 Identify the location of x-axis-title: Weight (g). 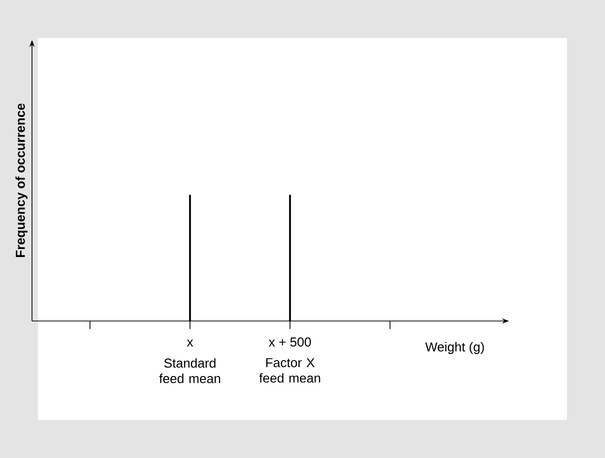
(454, 348).